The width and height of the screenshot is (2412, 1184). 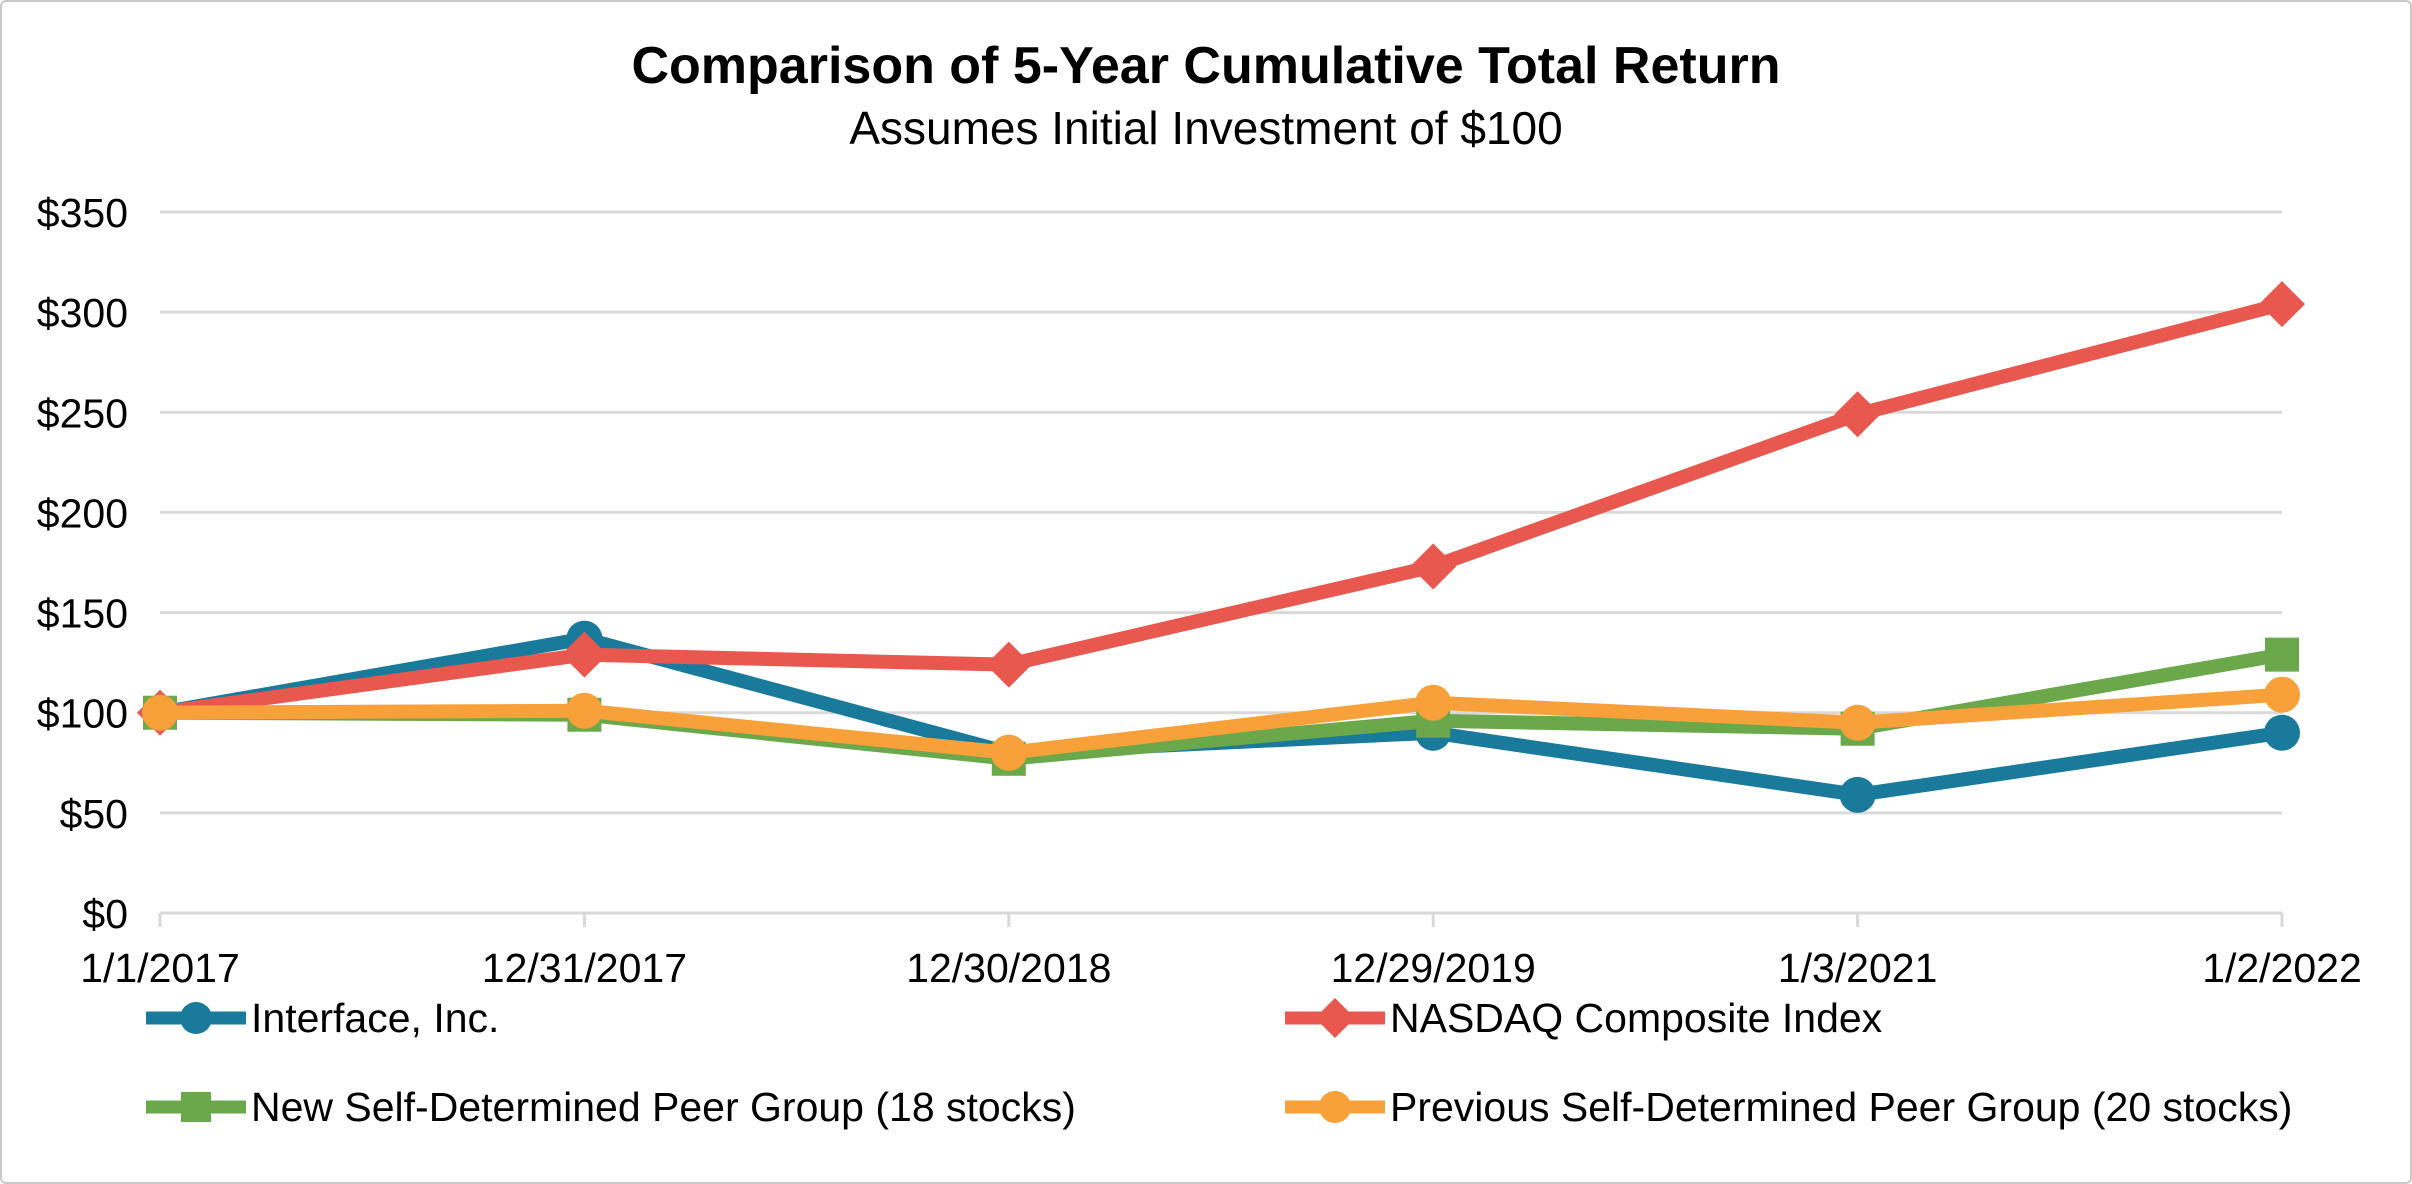 I want to click on legend-item-nasdaq-composite: NASDAQ Composite Index, so click(x=1584, y=1017).